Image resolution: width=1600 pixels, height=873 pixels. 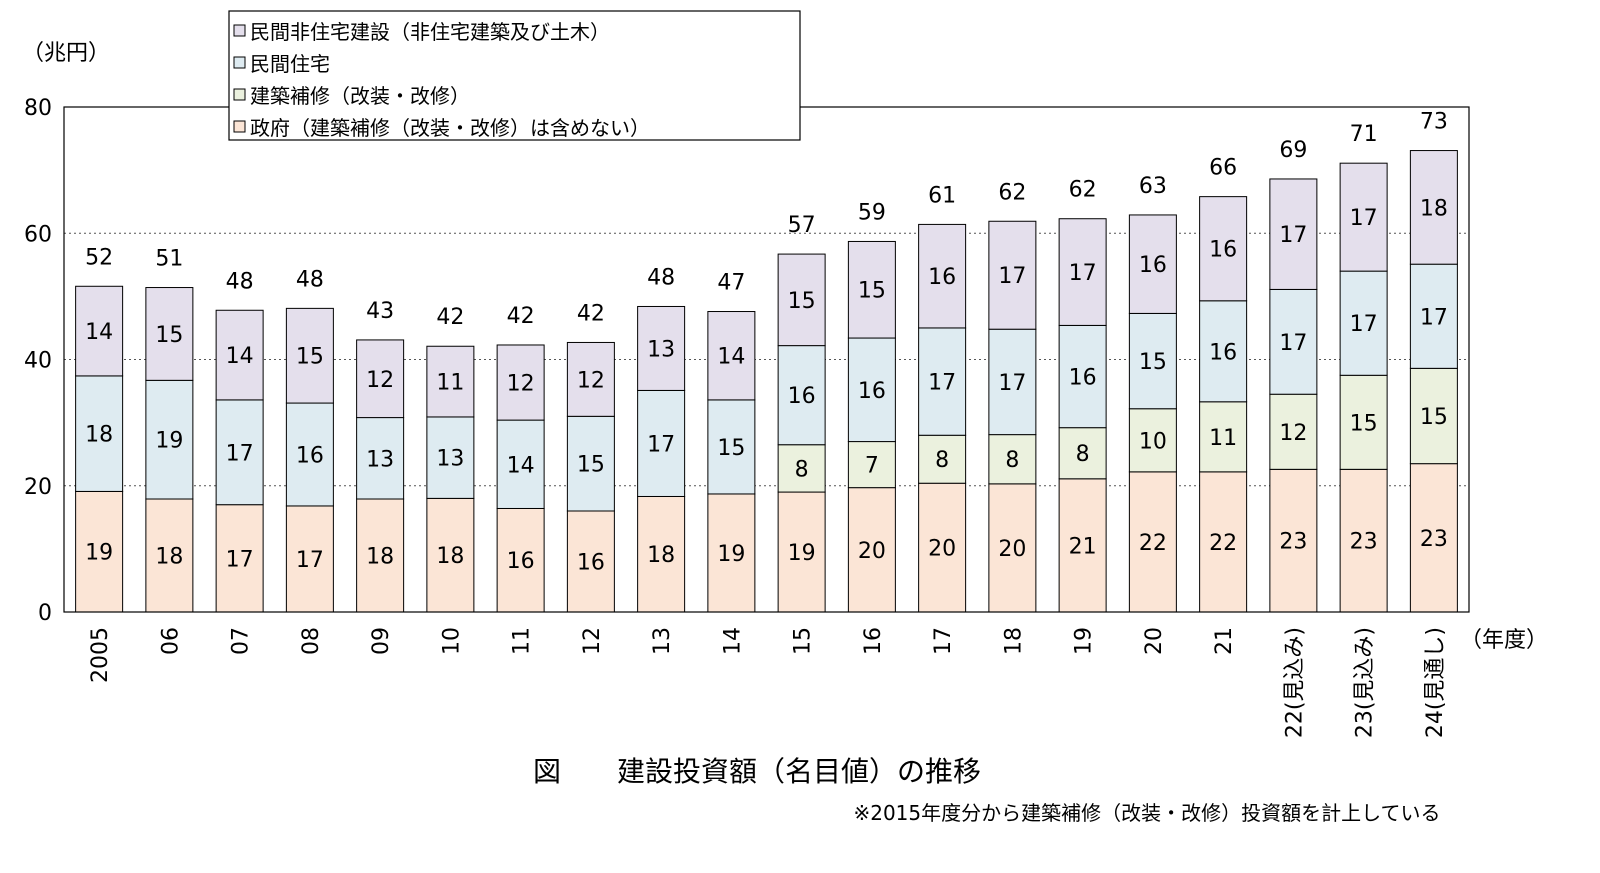 What do you see at coordinates (99, 257) in the screenshot?
I see `total-value-label: 52` at bounding box center [99, 257].